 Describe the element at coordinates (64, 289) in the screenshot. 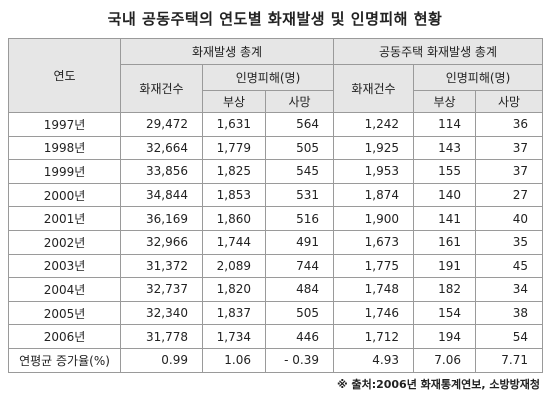

I see `row-label: 2004년` at that location.